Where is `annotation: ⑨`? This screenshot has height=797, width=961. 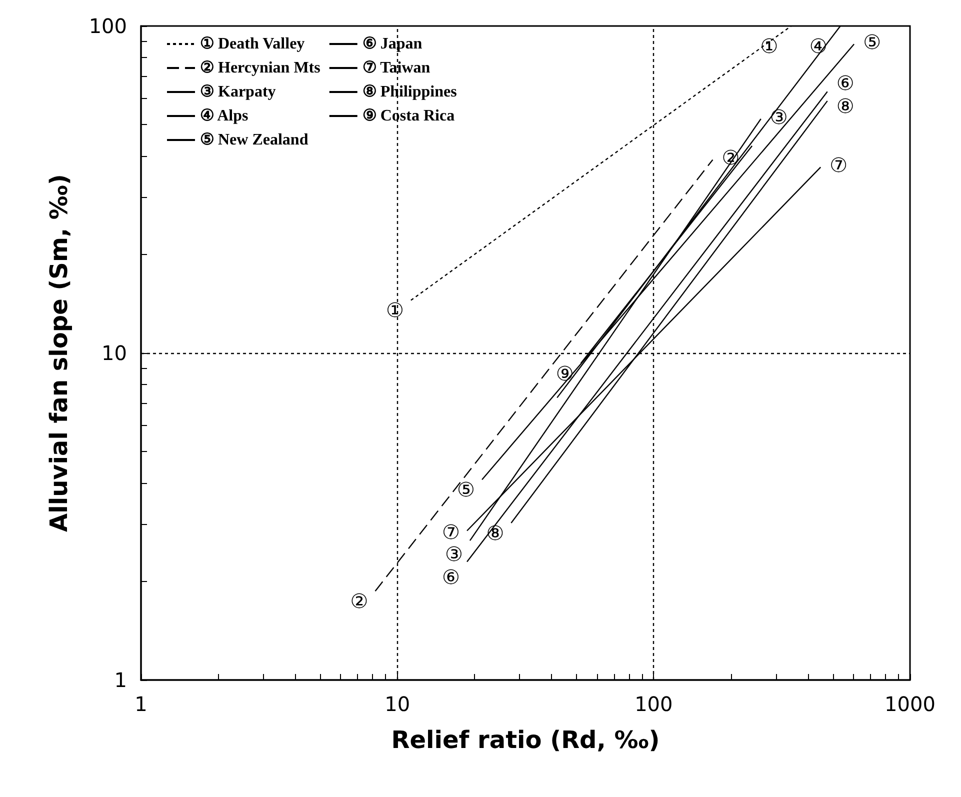
annotation: ⑨ is located at coordinates (565, 373).